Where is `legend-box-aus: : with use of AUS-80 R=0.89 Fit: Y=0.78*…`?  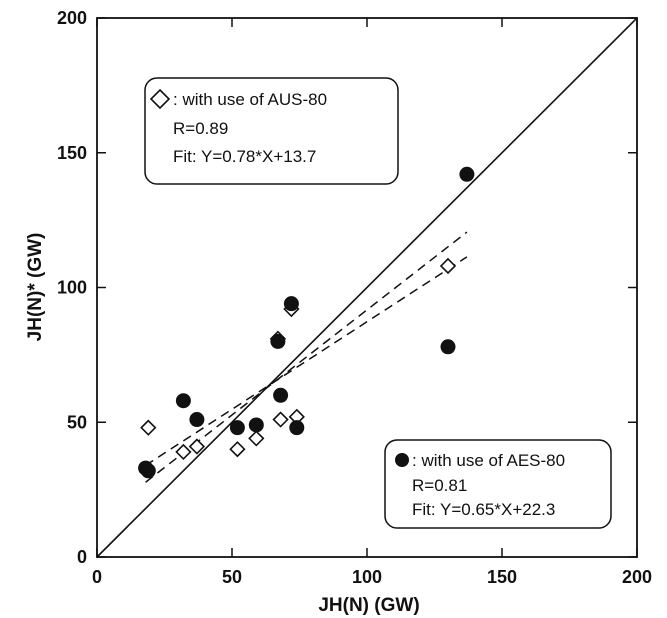 legend-box-aus: : with use of AUS-80 R=0.89 Fit: Y=0.78*… is located at coordinates (271, 131).